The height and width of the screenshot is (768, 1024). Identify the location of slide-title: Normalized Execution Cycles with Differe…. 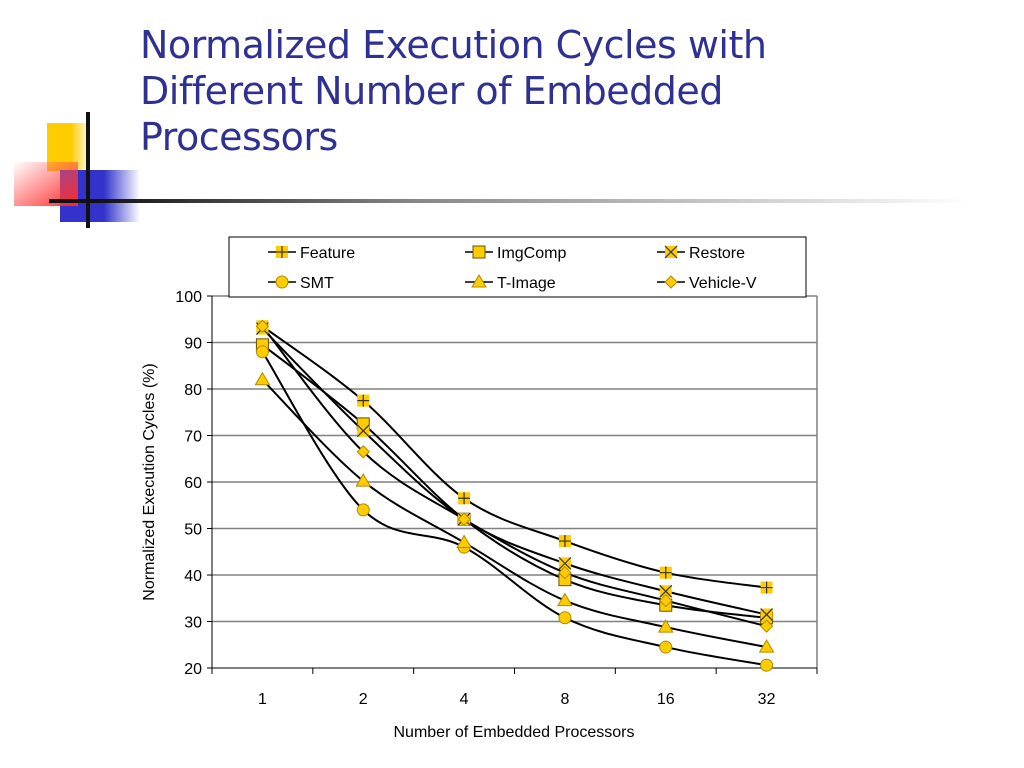
(520, 91).